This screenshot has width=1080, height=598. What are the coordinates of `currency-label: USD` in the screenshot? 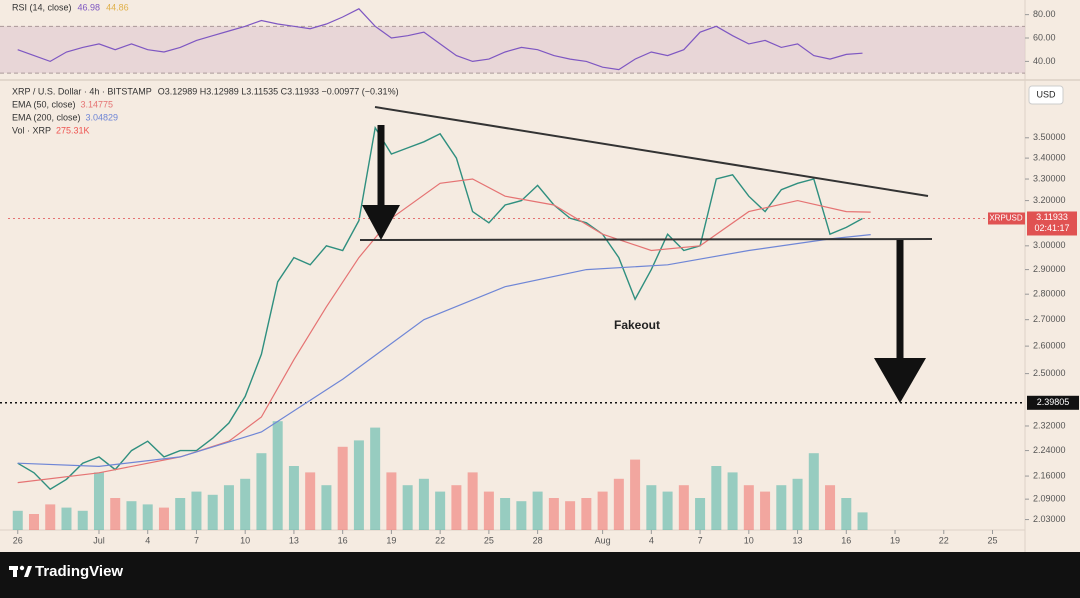 It's located at (1046, 94).